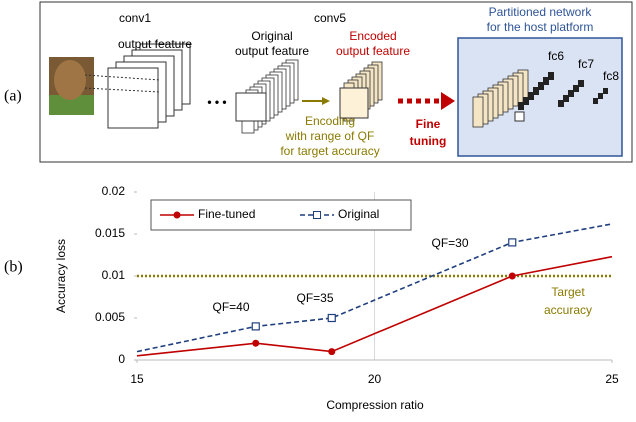  Describe the element at coordinates (226, 214) in the screenshot. I see `legend-label: Fine-tuned` at that location.